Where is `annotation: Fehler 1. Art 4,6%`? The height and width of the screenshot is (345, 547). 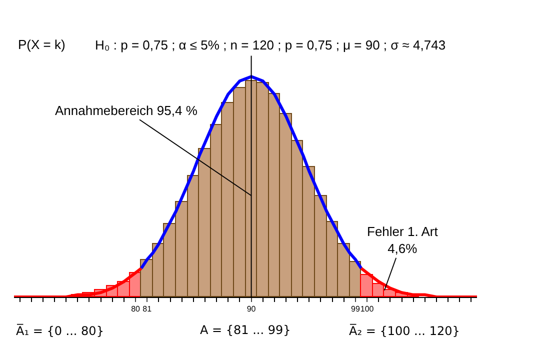 annotation: Fehler 1. Art 4,6% is located at coordinates (402, 240).